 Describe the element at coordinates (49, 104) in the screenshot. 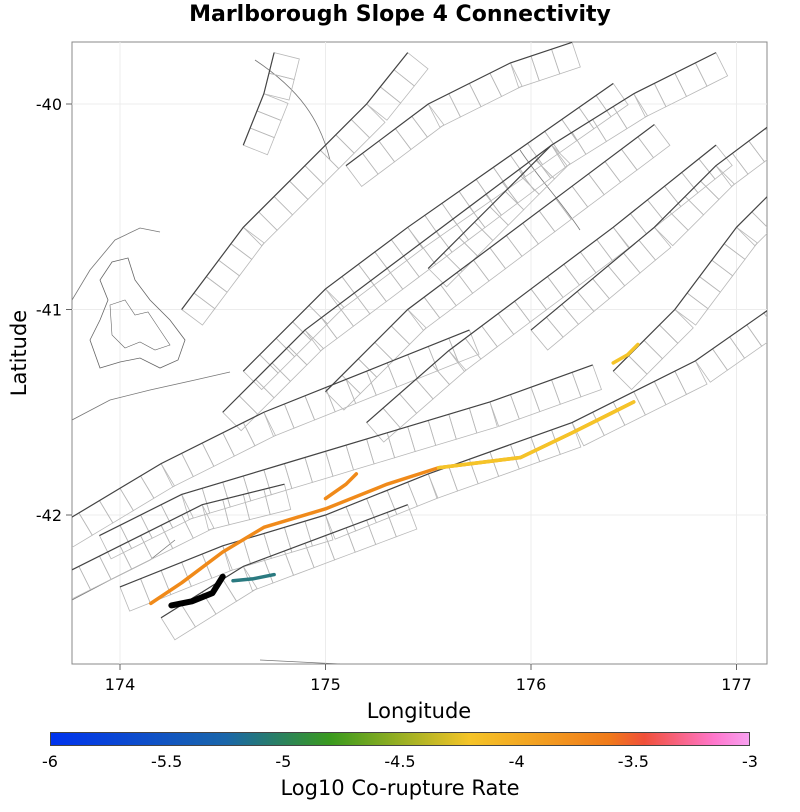

I see `y-tick-label: -40` at that location.